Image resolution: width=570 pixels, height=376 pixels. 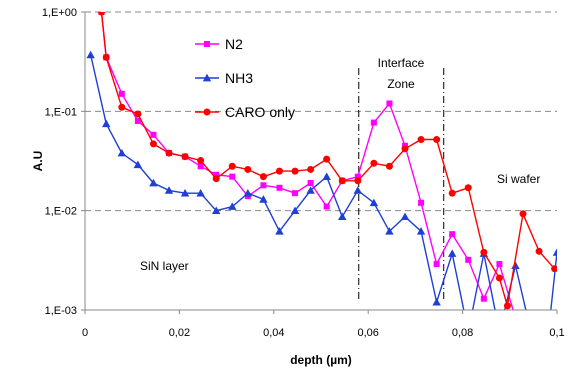 I want to click on sin-layer-label: SiN layer, so click(x=164, y=266).